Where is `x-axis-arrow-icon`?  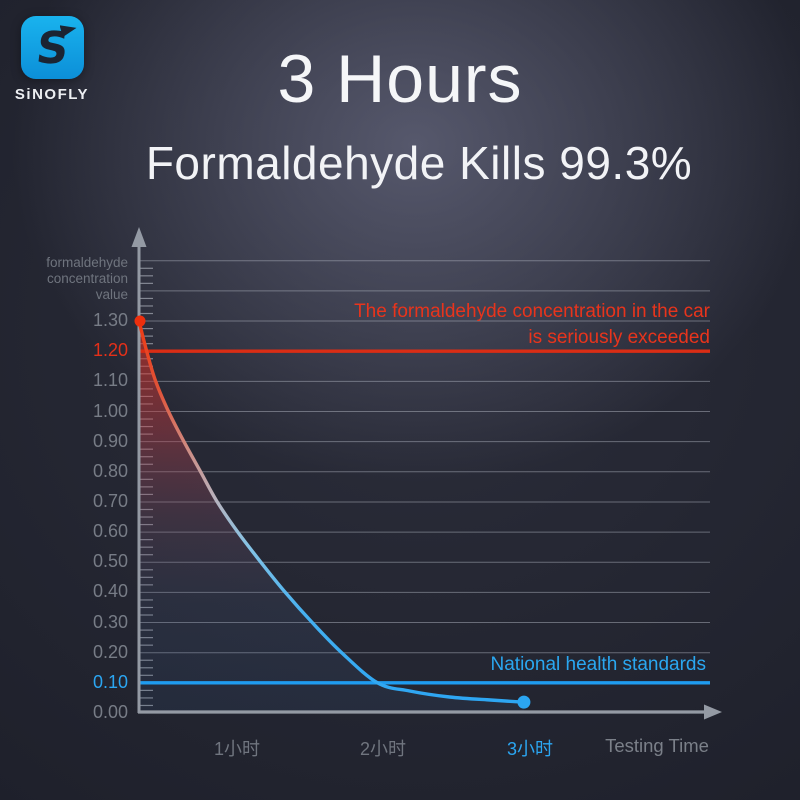 x-axis-arrow-icon is located at coordinates (713, 712).